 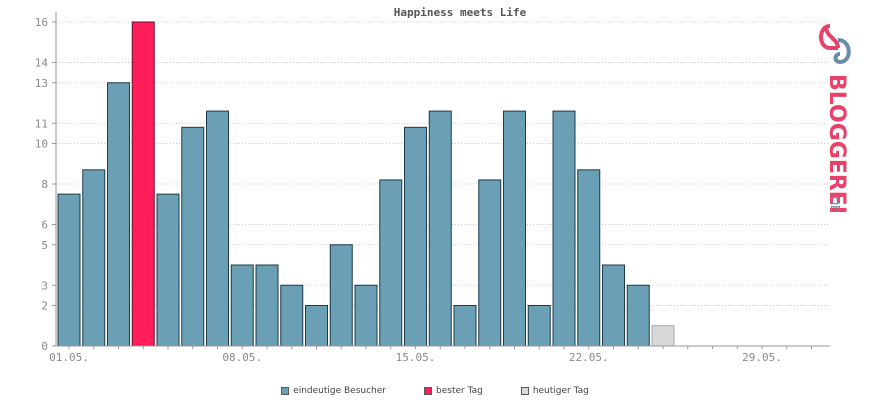 What do you see at coordinates (44, 346) in the screenshot?
I see `y-tick-label: 0` at bounding box center [44, 346].